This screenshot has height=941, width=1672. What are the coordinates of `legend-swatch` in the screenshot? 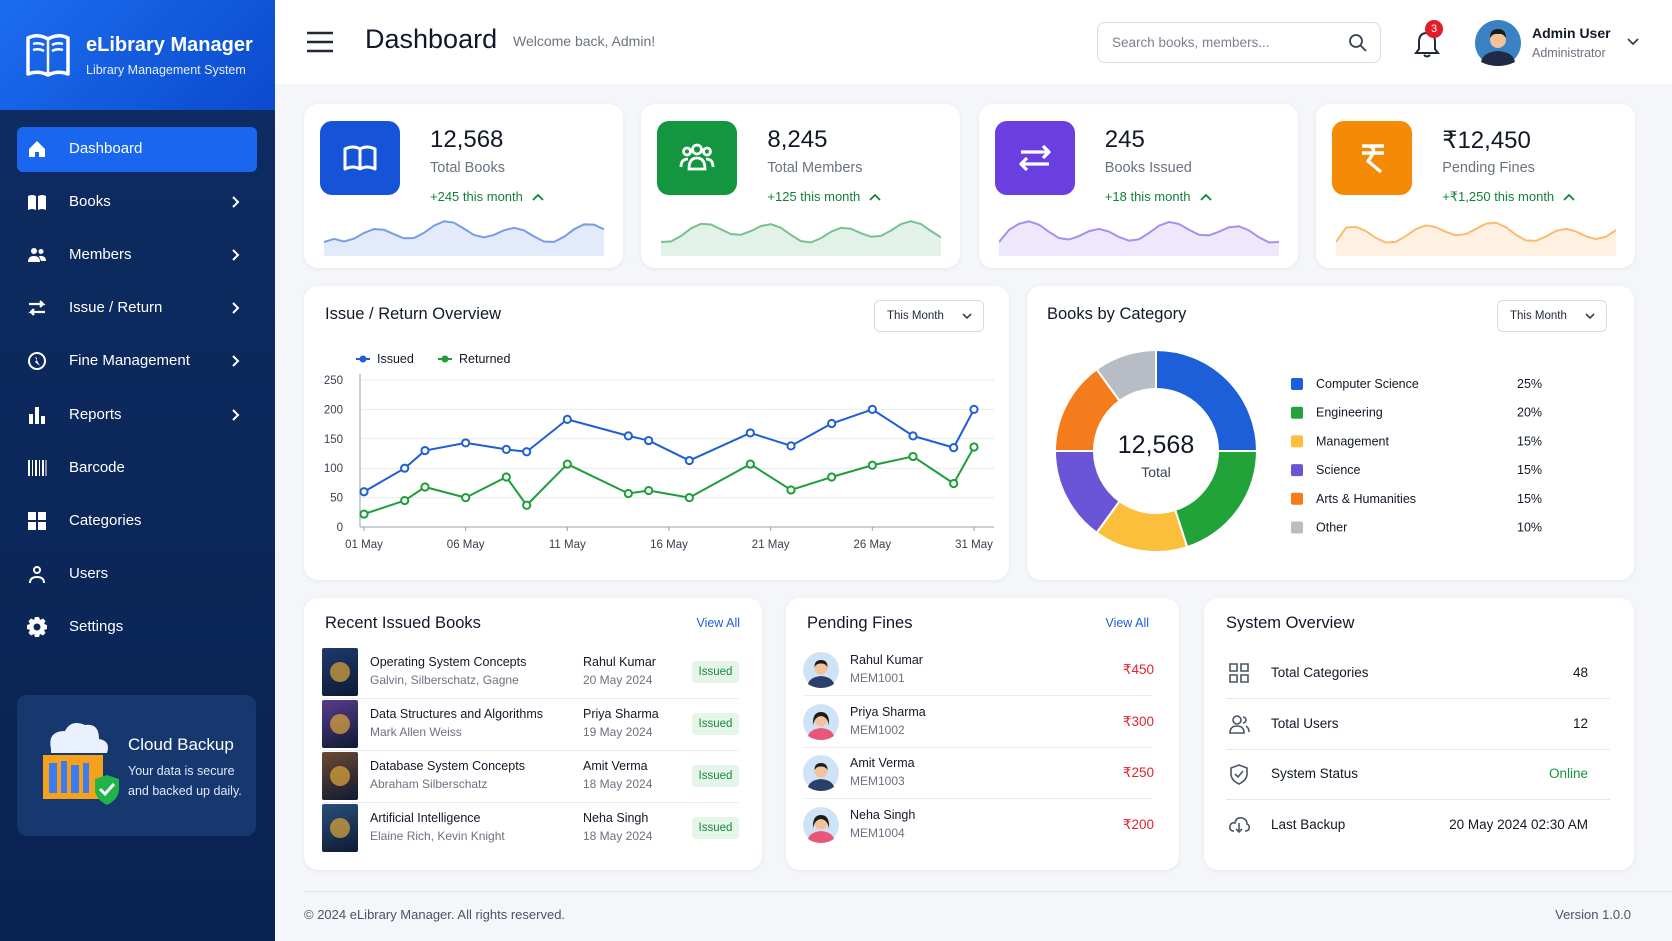 It's located at (1297, 441).